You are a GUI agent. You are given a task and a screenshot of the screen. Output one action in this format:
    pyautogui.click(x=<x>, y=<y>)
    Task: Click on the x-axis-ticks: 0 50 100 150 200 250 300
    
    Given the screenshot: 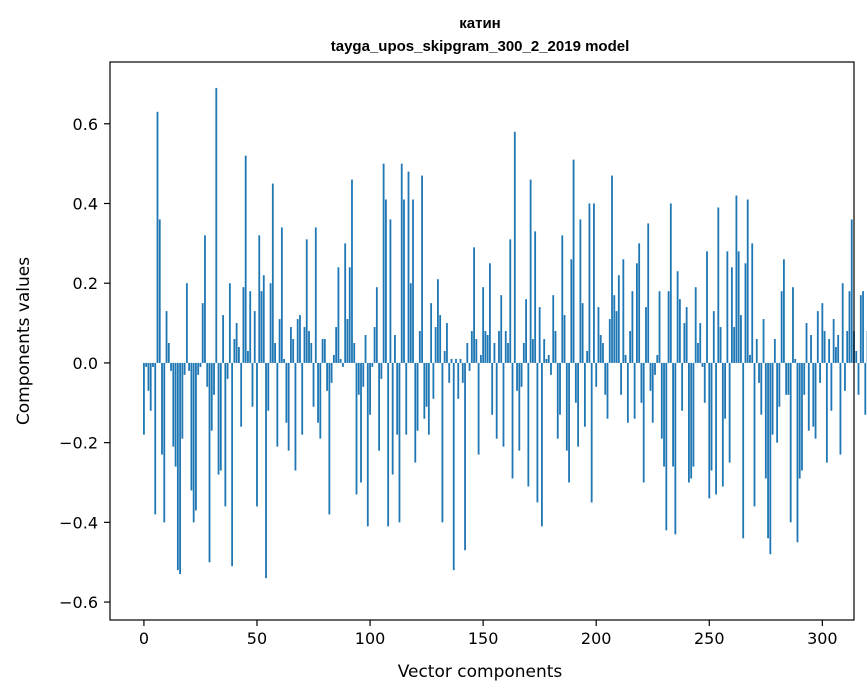 What is the action you would take?
    pyautogui.click(x=488, y=634)
    